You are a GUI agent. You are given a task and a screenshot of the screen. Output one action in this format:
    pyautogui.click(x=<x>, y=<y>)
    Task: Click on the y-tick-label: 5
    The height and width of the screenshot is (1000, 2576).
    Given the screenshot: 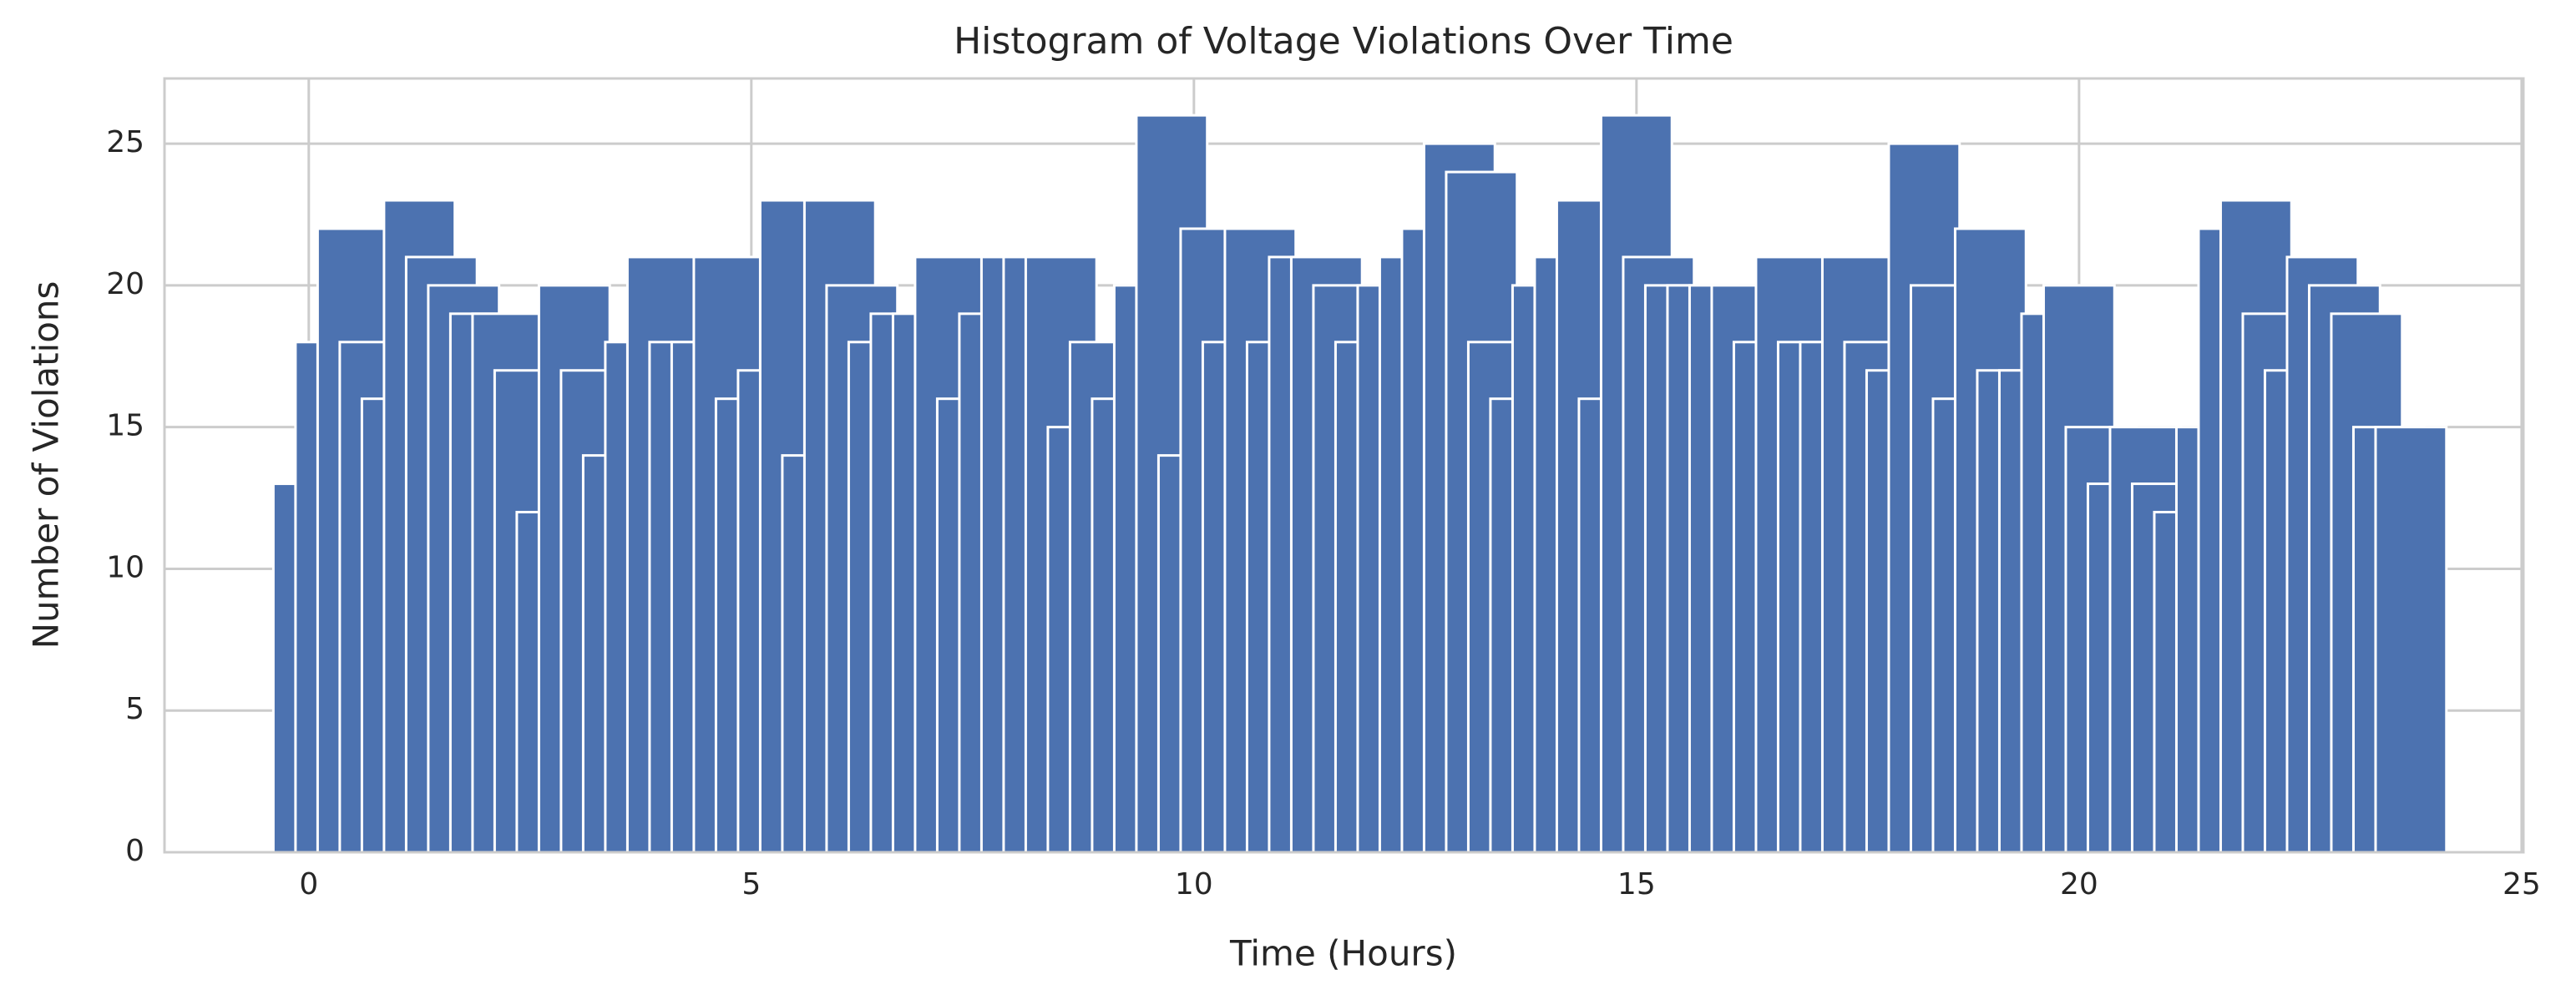 What is the action you would take?
    pyautogui.click(x=134, y=709)
    